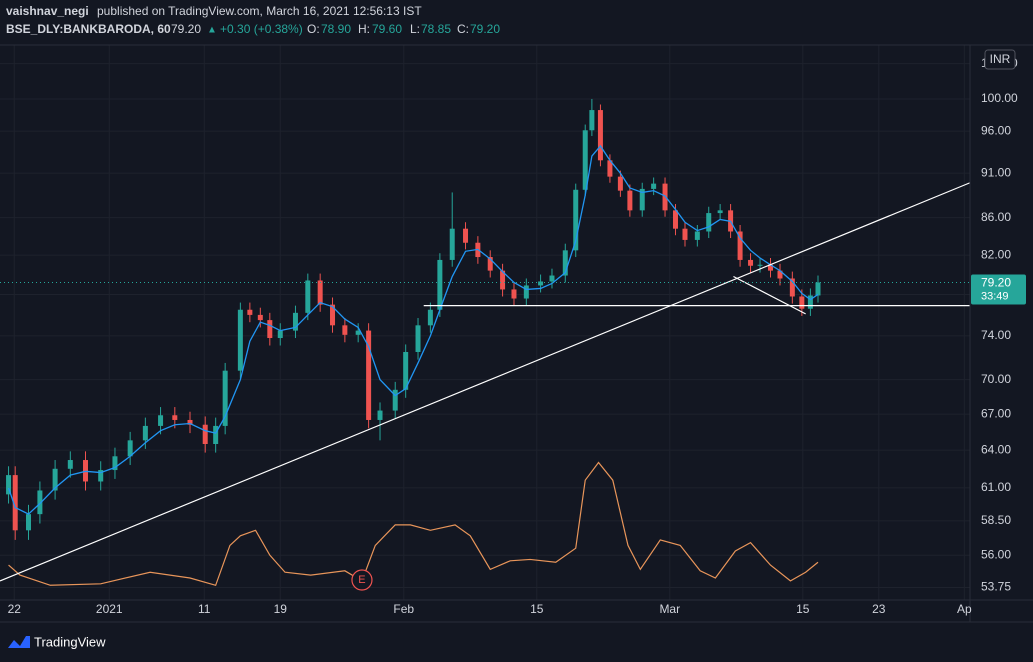 The height and width of the screenshot is (662, 1033). Describe the element at coordinates (996, 587) in the screenshot. I see `y-tick-label: 53.75` at that location.